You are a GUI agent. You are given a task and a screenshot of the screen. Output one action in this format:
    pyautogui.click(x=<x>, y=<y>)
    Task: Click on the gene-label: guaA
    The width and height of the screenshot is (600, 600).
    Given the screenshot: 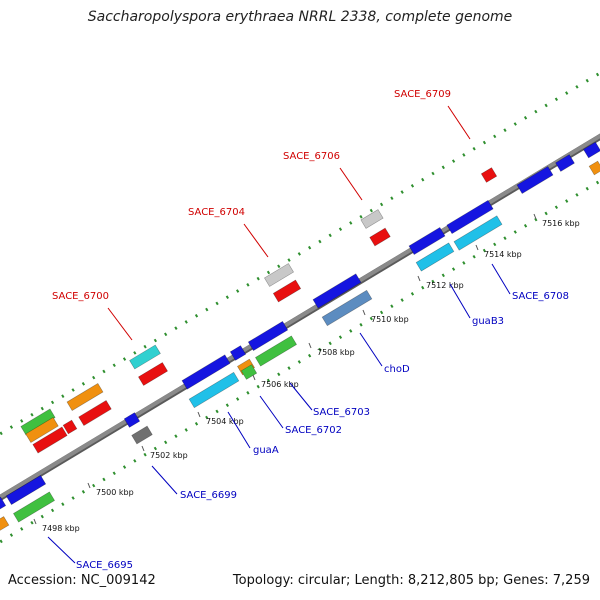 What is the action you would take?
    pyautogui.click(x=266, y=450)
    